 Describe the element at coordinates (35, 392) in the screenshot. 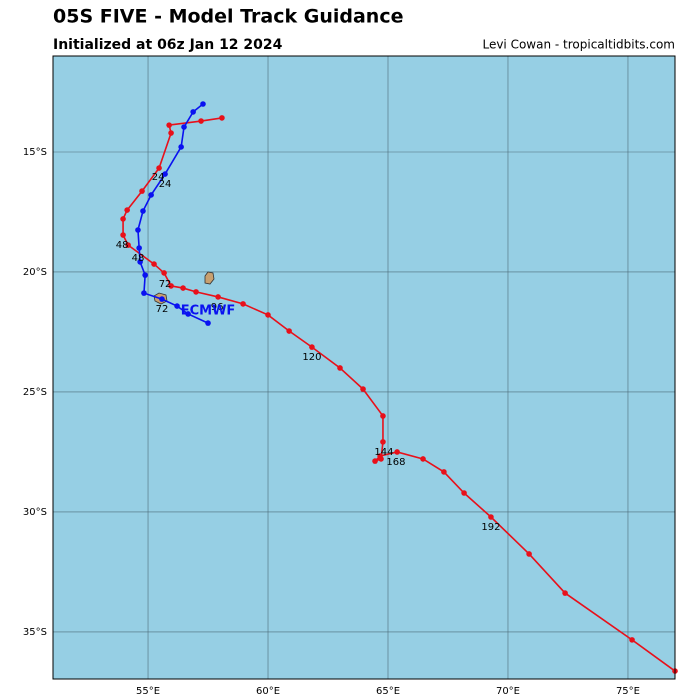

I see `y-tick-label: 25°S` at that location.